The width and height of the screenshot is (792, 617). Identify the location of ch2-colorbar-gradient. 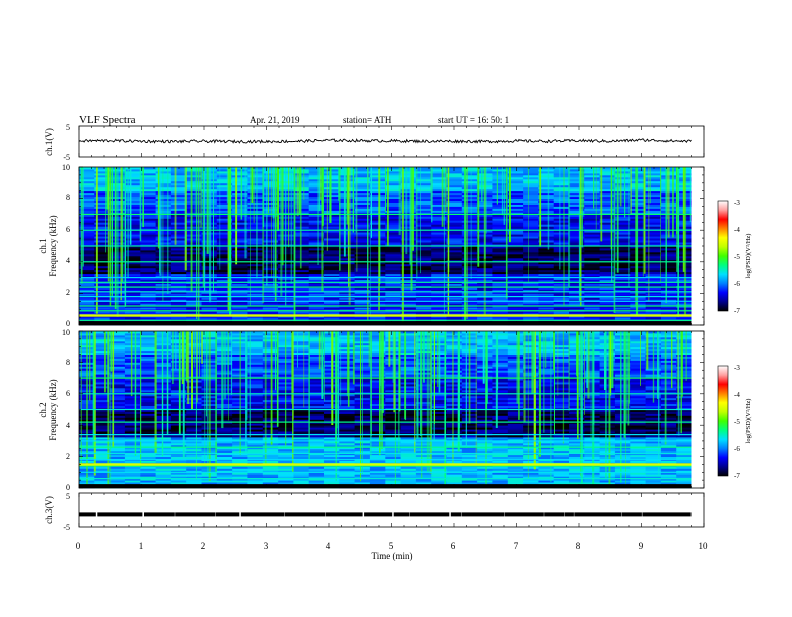
(723, 421).